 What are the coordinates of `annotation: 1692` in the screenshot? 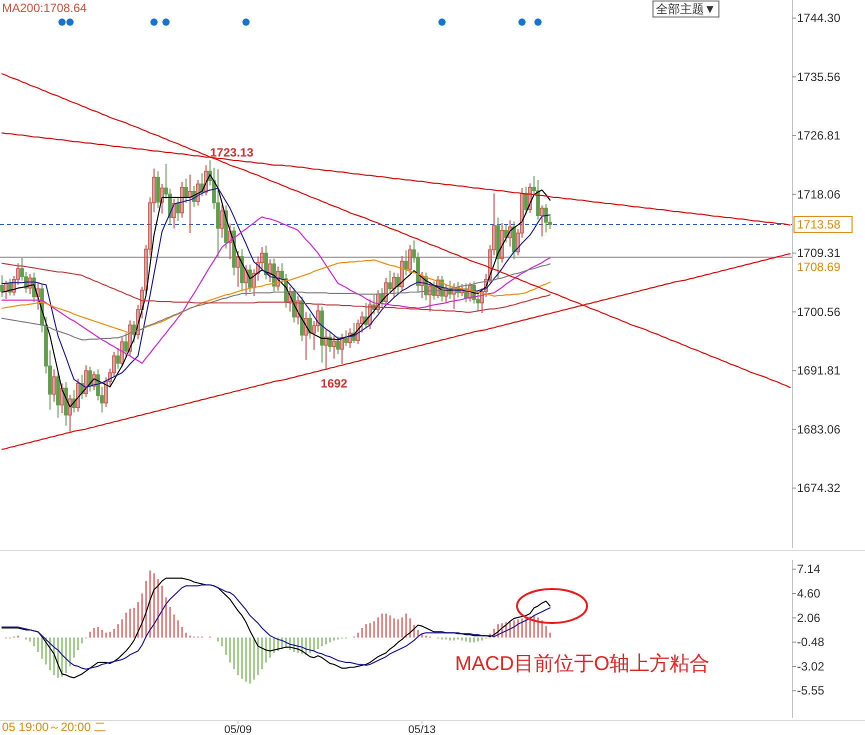 It's located at (334, 383).